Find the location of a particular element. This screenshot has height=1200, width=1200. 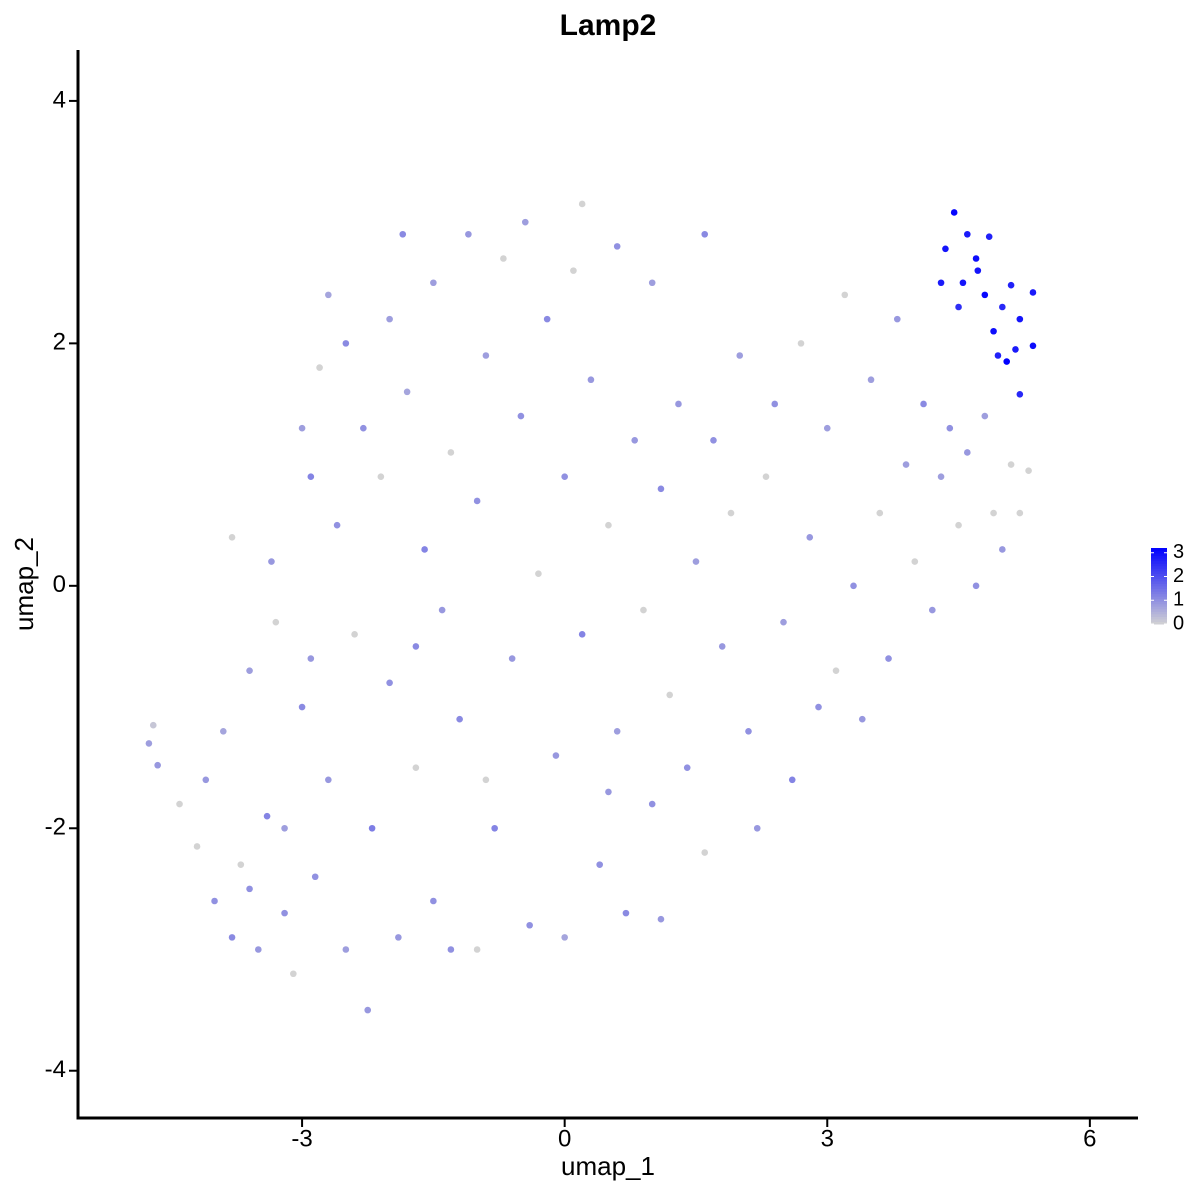

y-tick-label: 2 is located at coordinates (59, 342).